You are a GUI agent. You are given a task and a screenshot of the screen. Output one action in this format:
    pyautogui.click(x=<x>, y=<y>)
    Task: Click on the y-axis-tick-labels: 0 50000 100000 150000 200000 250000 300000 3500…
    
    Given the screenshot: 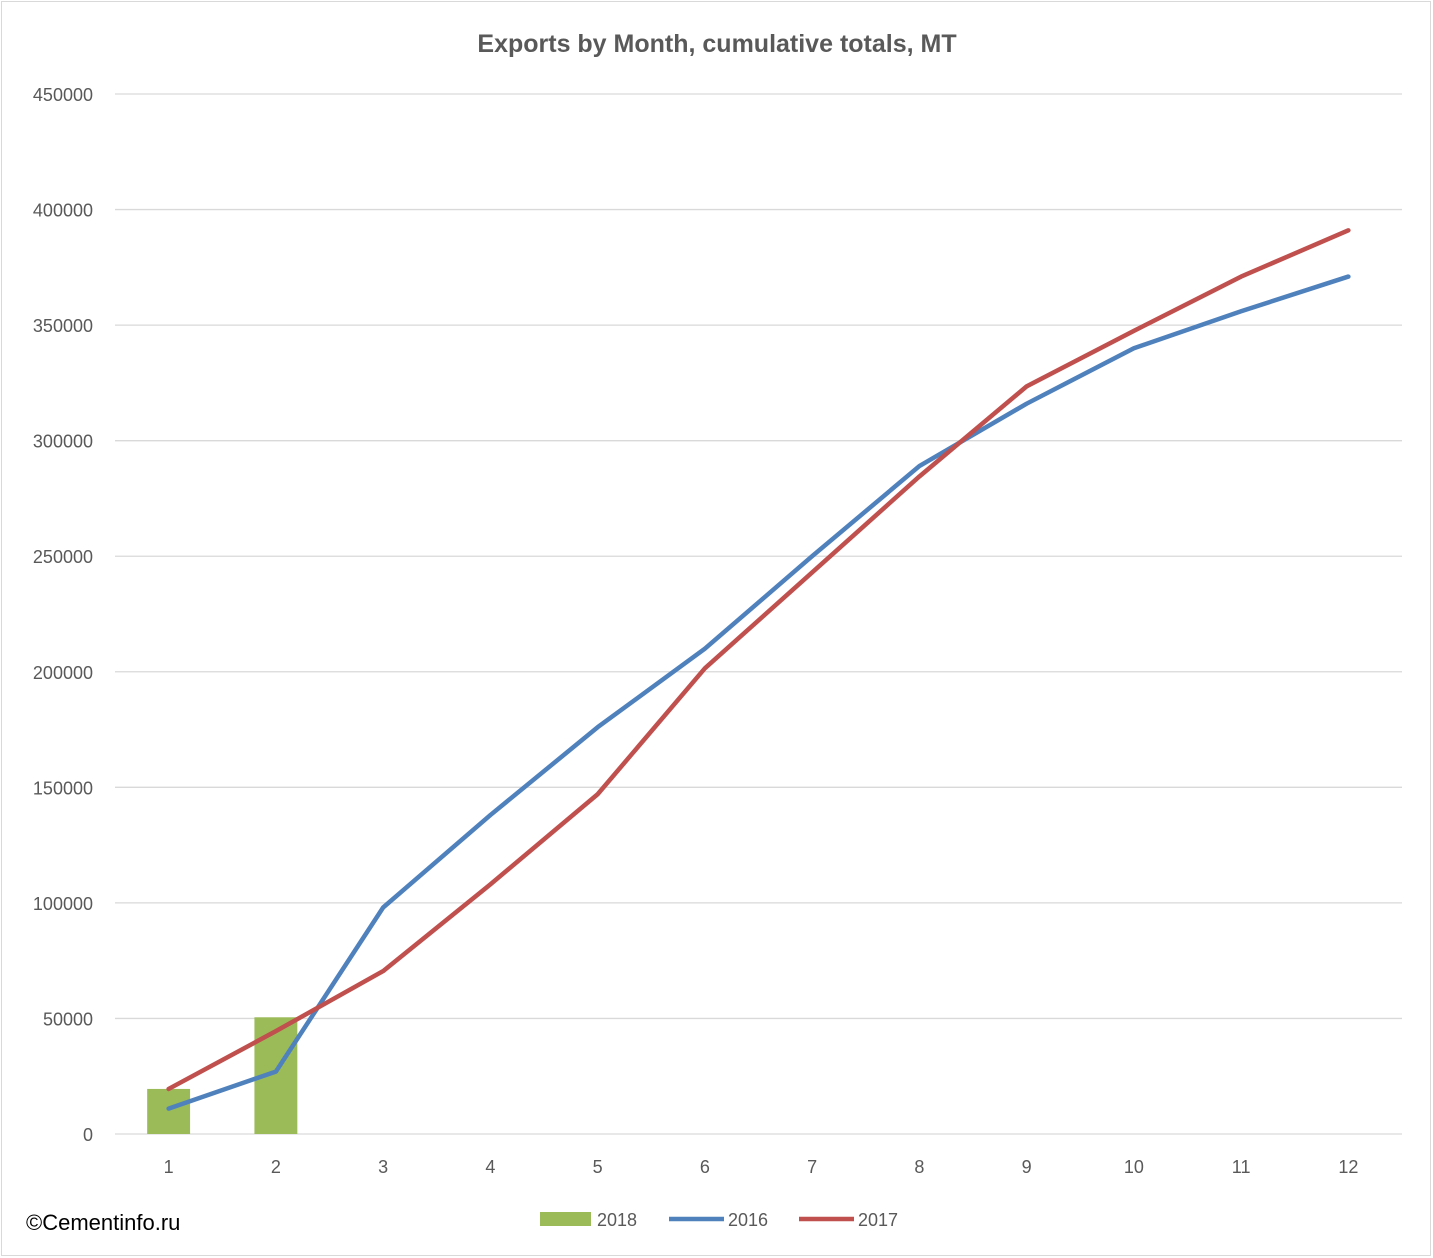 What is the action you would take?
    pyautogui.click(x=63, y=615)
    